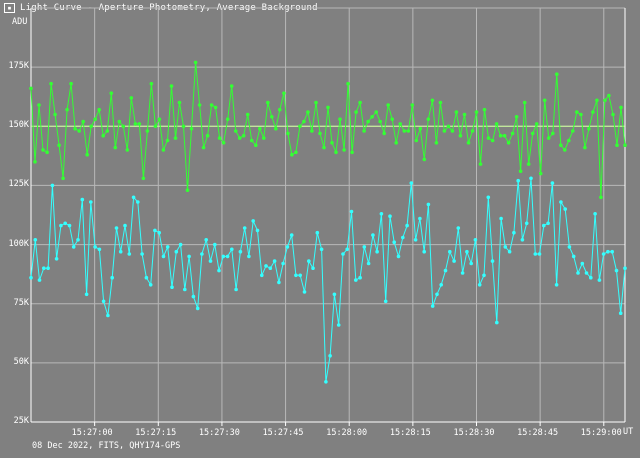 The height and width of the screenshot is (458, 640). Describe the element at coordinates (20, 22) in the screenshot. I see `y-axis-unit: ADU` at that location.